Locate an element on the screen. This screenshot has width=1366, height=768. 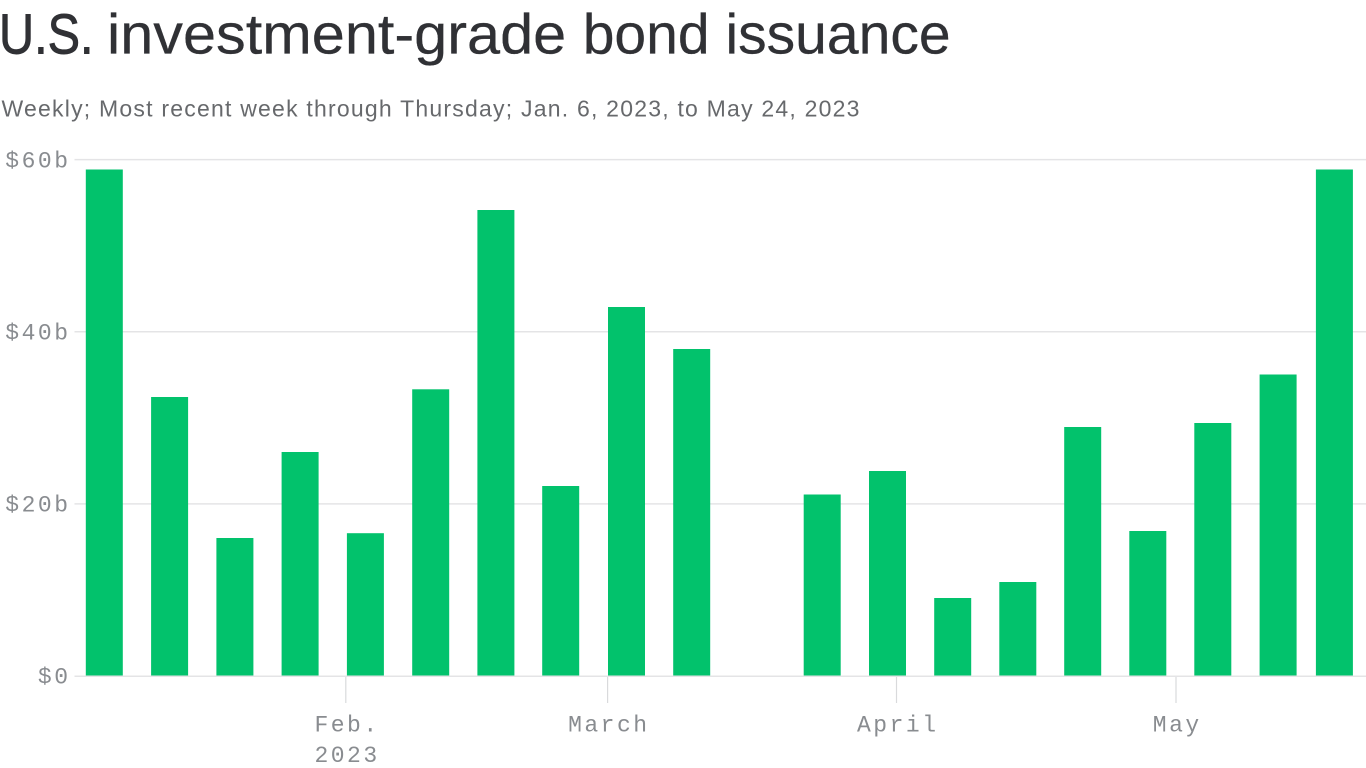
svg-text: 2023 is located at coordinates (346, 755).